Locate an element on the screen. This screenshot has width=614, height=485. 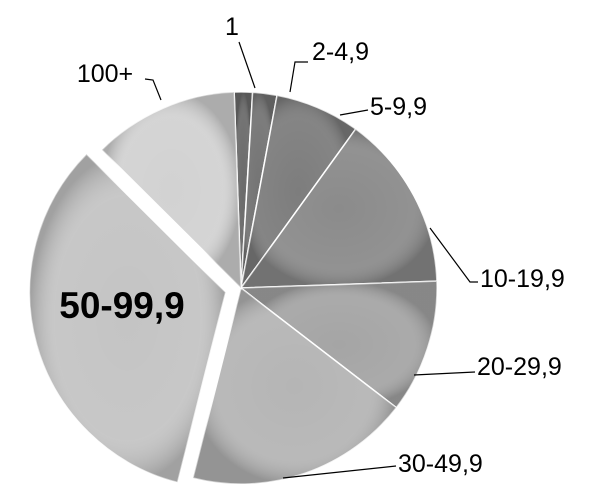
slice-label-100: 100+ is located at coordinates (105, 74).